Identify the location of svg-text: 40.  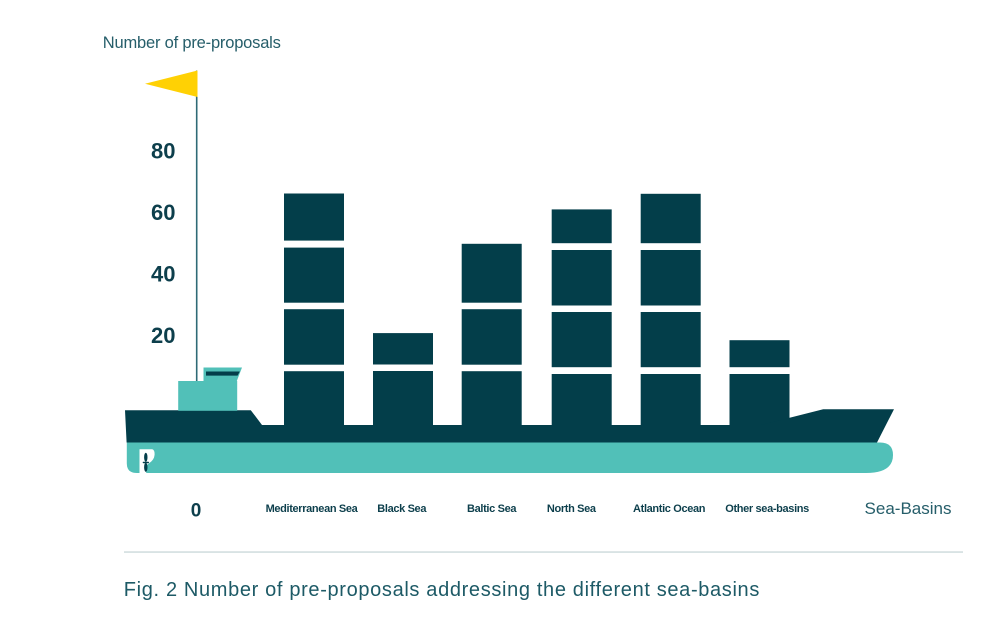
(163, 273).